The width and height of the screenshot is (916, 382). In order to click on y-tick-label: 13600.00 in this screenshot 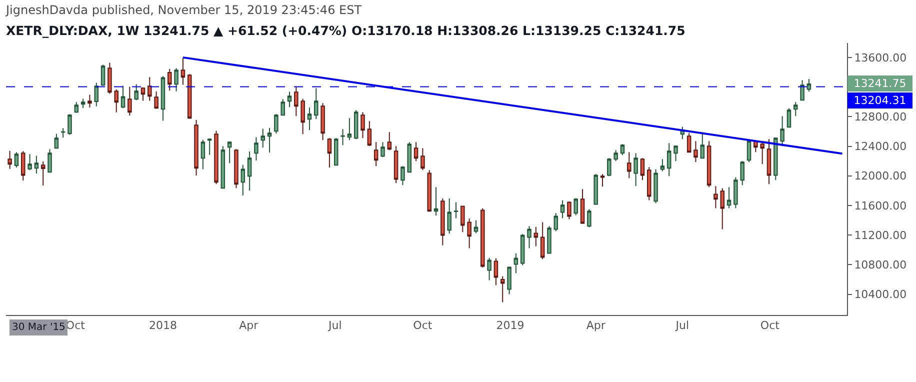, I will do `click(880, 57)`.